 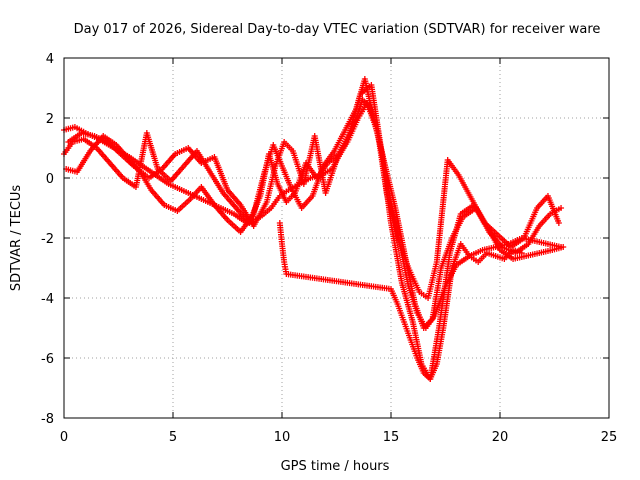 I want to click on x-tick-label: 25, so click(x=609, y=437).